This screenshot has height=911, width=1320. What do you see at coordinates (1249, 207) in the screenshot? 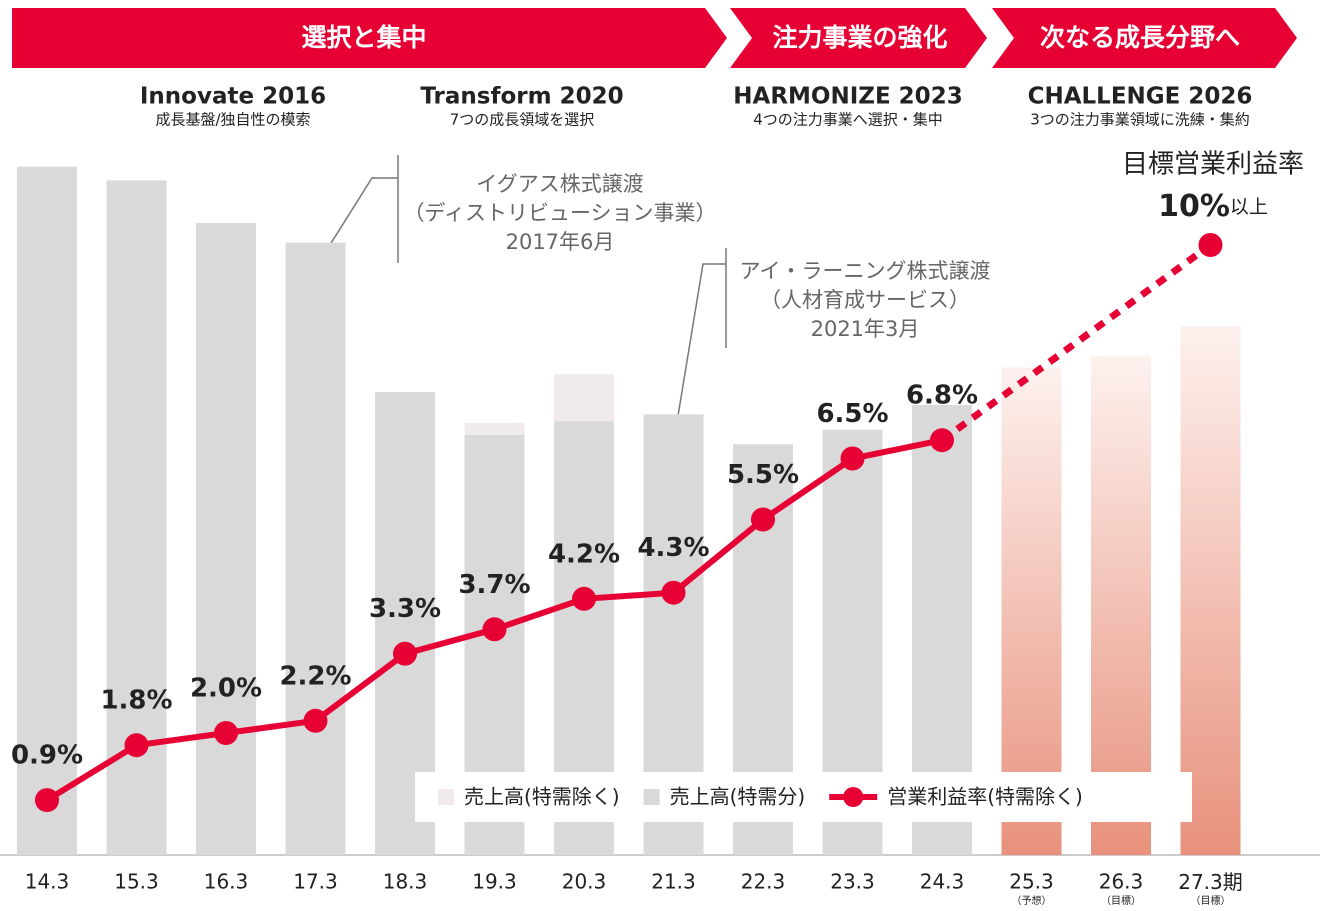
I see `target-suffix: 以上` at bounding box center [1249, 207].